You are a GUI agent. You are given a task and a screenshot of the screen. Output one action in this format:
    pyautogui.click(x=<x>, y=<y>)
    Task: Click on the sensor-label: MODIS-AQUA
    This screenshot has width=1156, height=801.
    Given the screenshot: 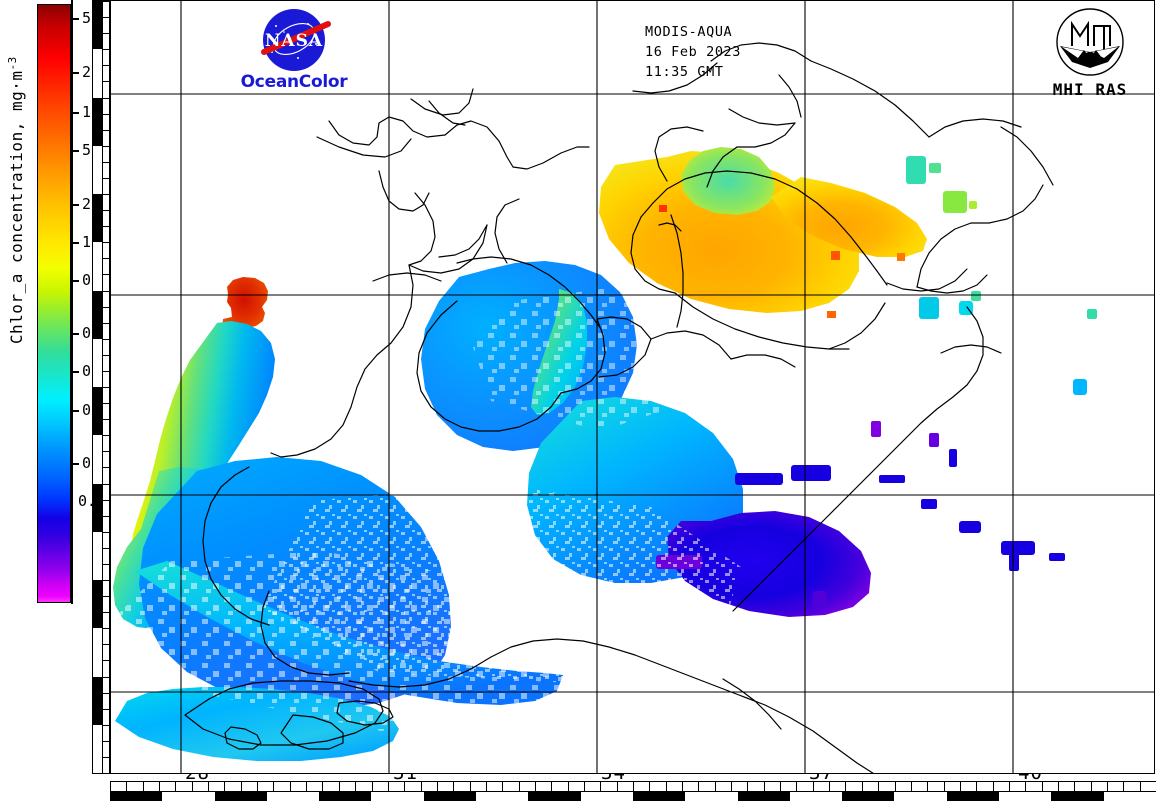 What is the action you would take?
    pyautogui.click(x=689, y=32)
    